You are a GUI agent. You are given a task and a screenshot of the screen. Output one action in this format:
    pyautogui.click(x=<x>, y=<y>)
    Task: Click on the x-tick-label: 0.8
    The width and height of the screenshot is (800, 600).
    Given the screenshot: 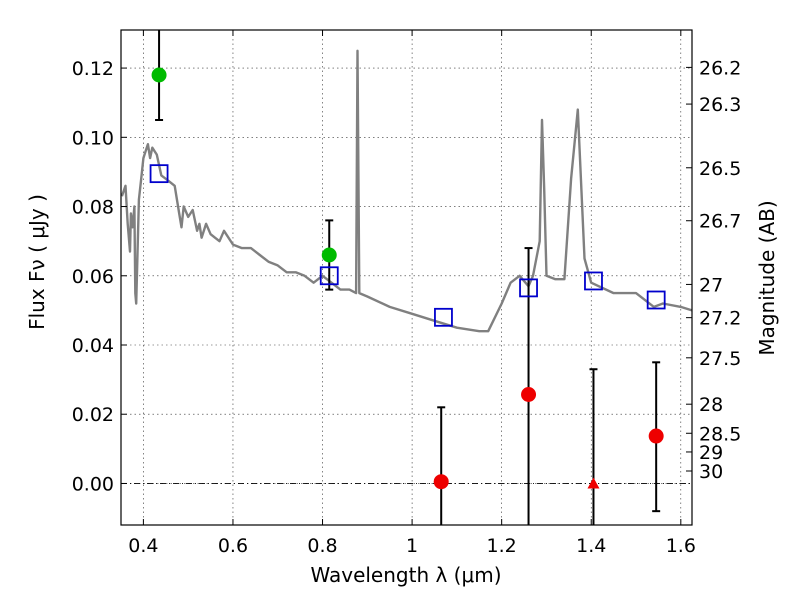 What is the action you would take?
    pyautogui.click(x=322, y=546)
    